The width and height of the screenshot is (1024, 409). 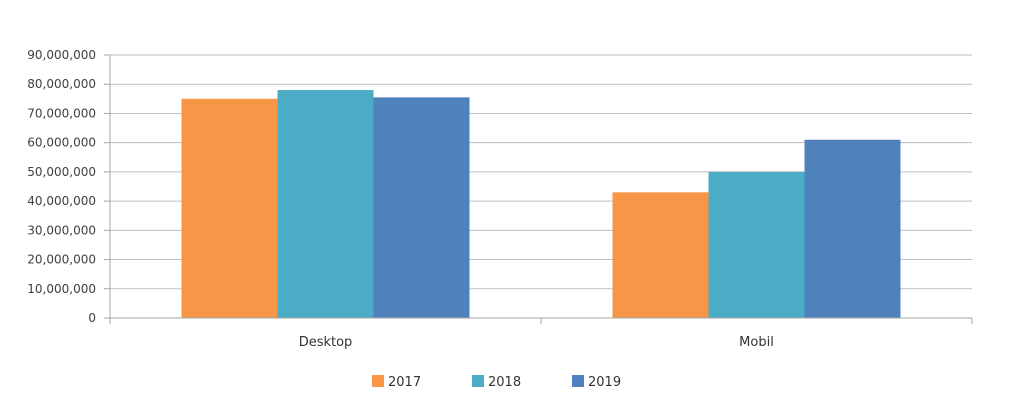 I want to click on y-tick-label: 90,000,000, so click(x=61, y=55).